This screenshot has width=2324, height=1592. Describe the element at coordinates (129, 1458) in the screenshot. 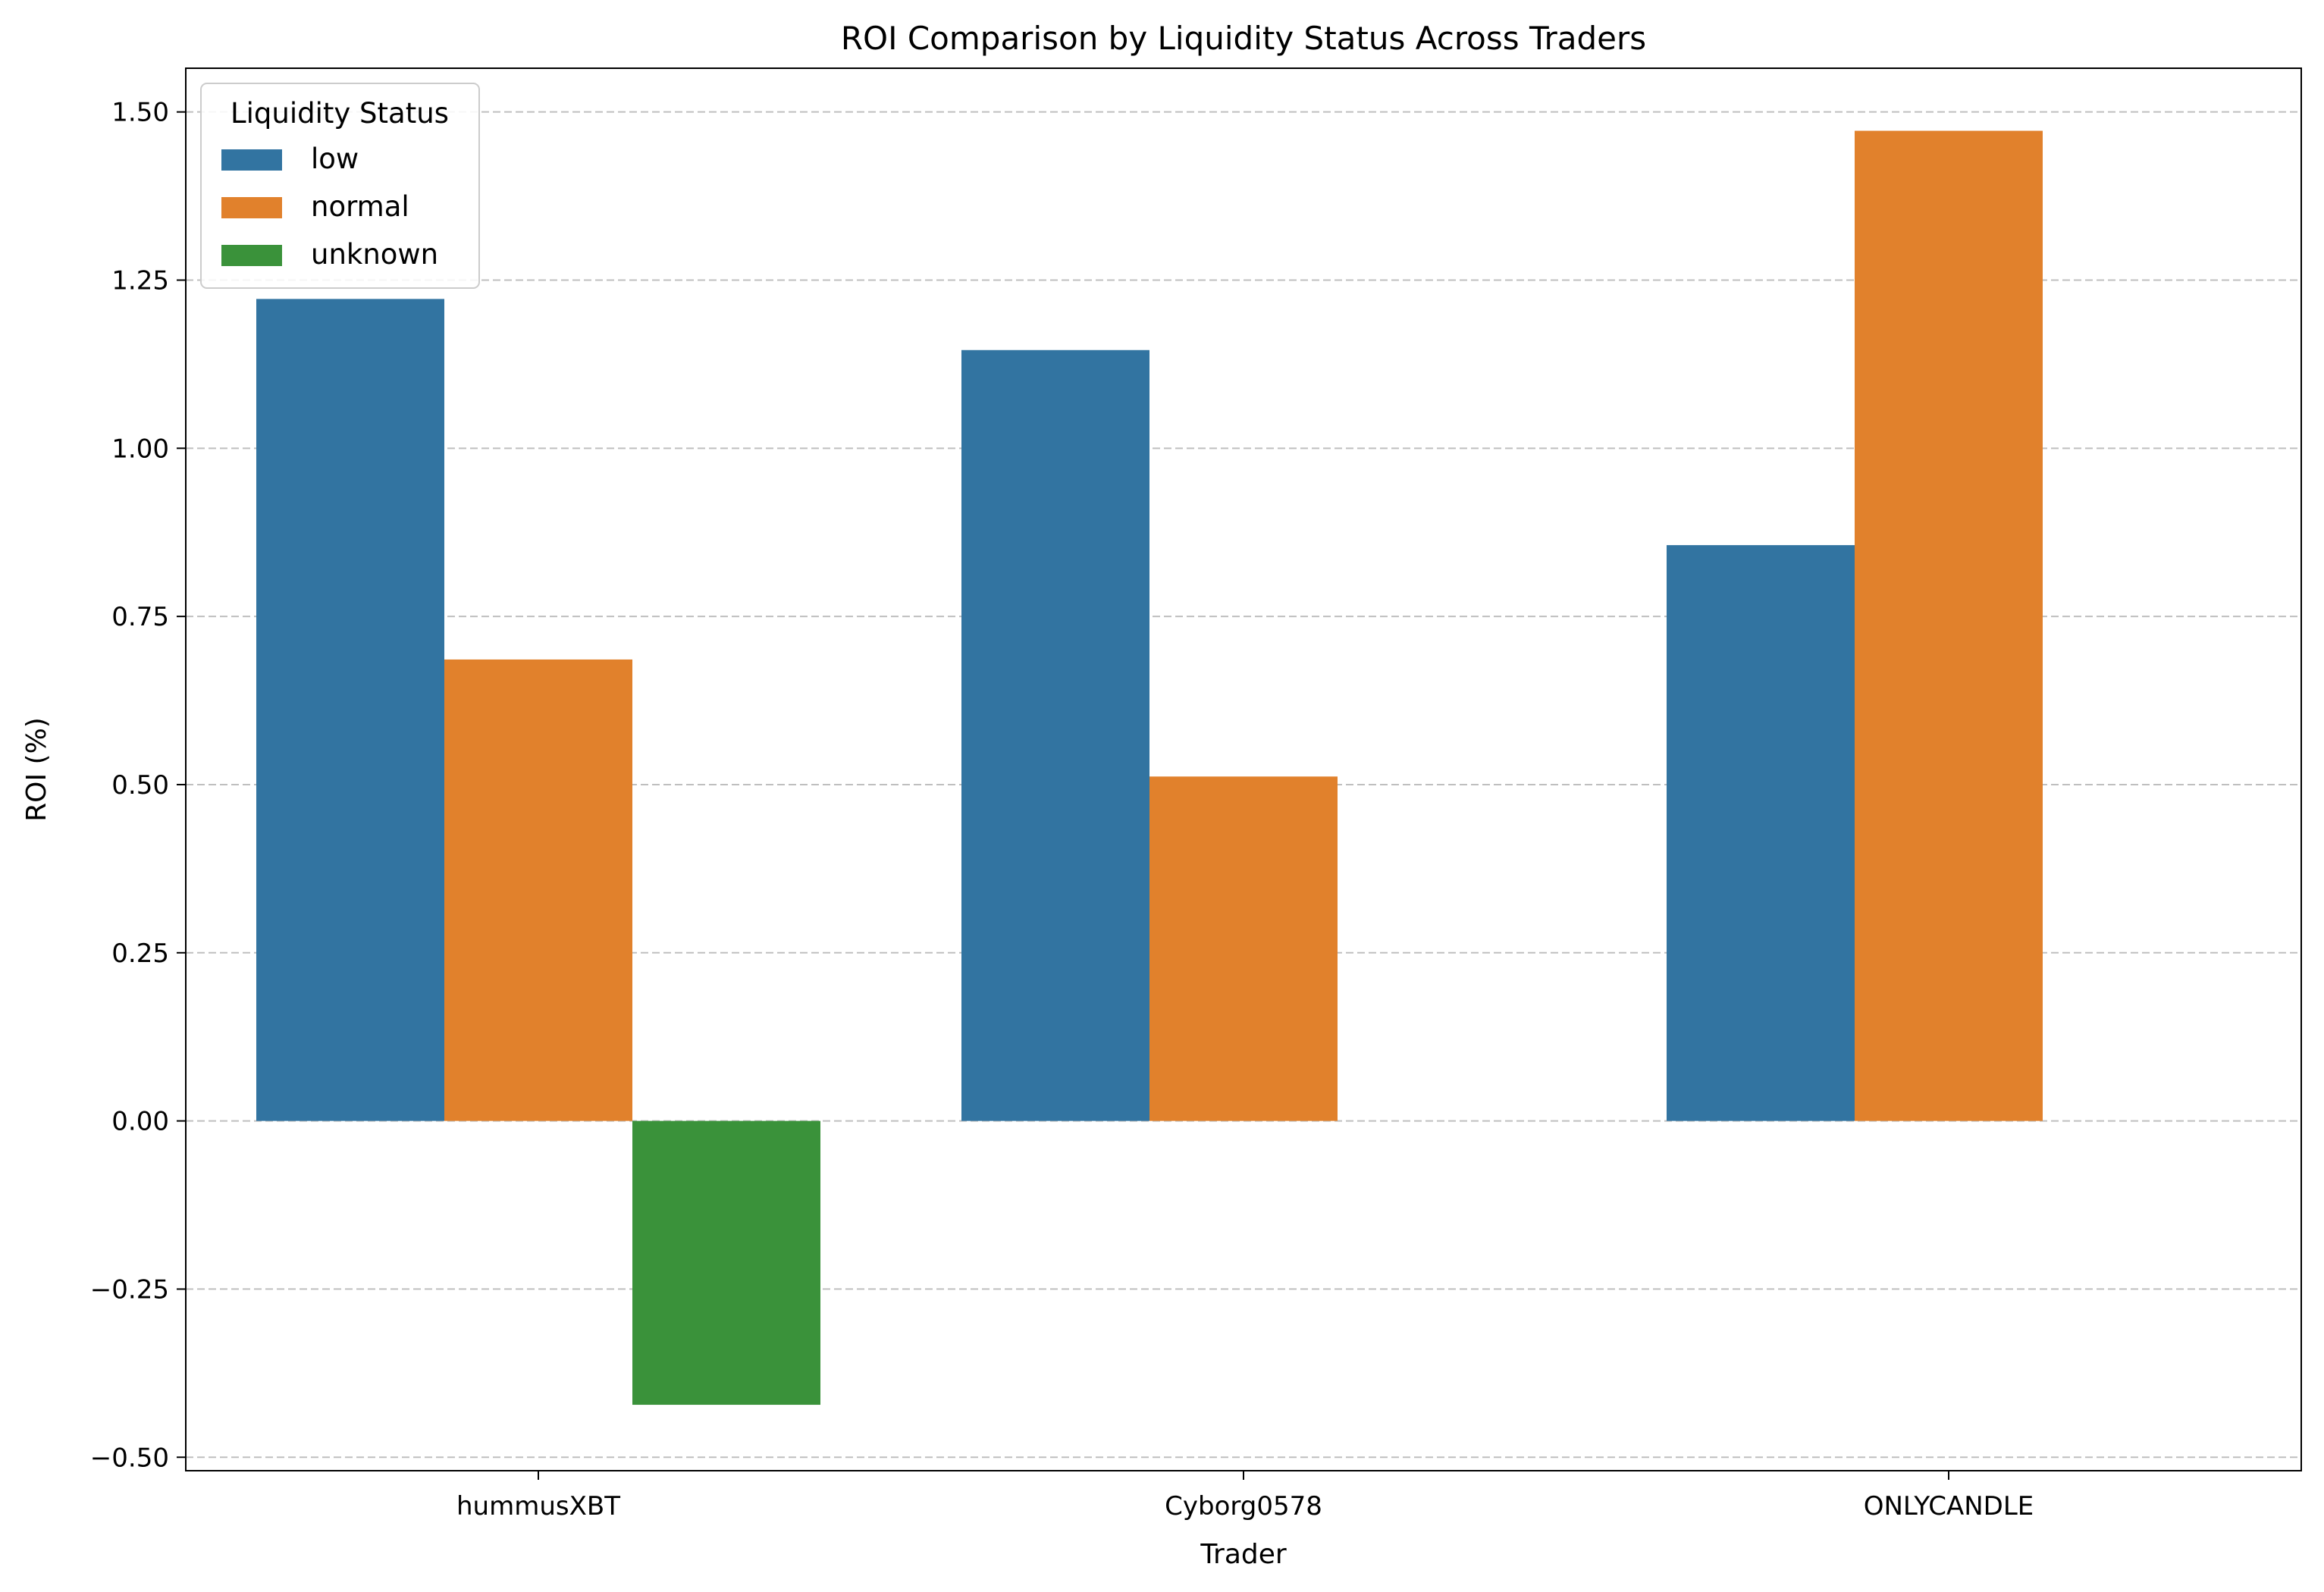

I see `y-tick-label: −0.50` at that location.